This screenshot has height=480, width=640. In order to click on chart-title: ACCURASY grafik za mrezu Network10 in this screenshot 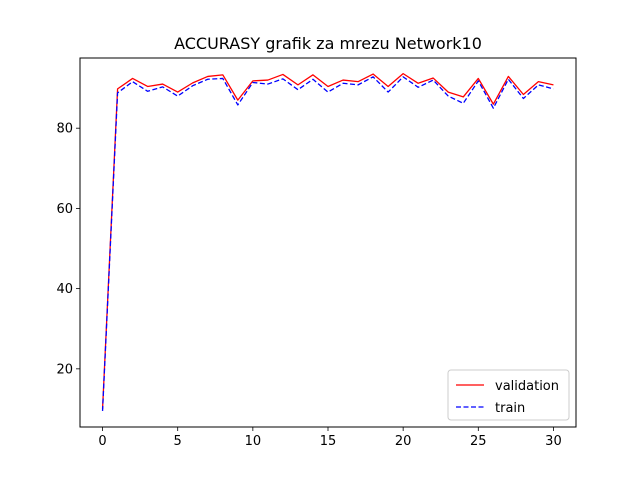, I will do `click(328, 43)`.